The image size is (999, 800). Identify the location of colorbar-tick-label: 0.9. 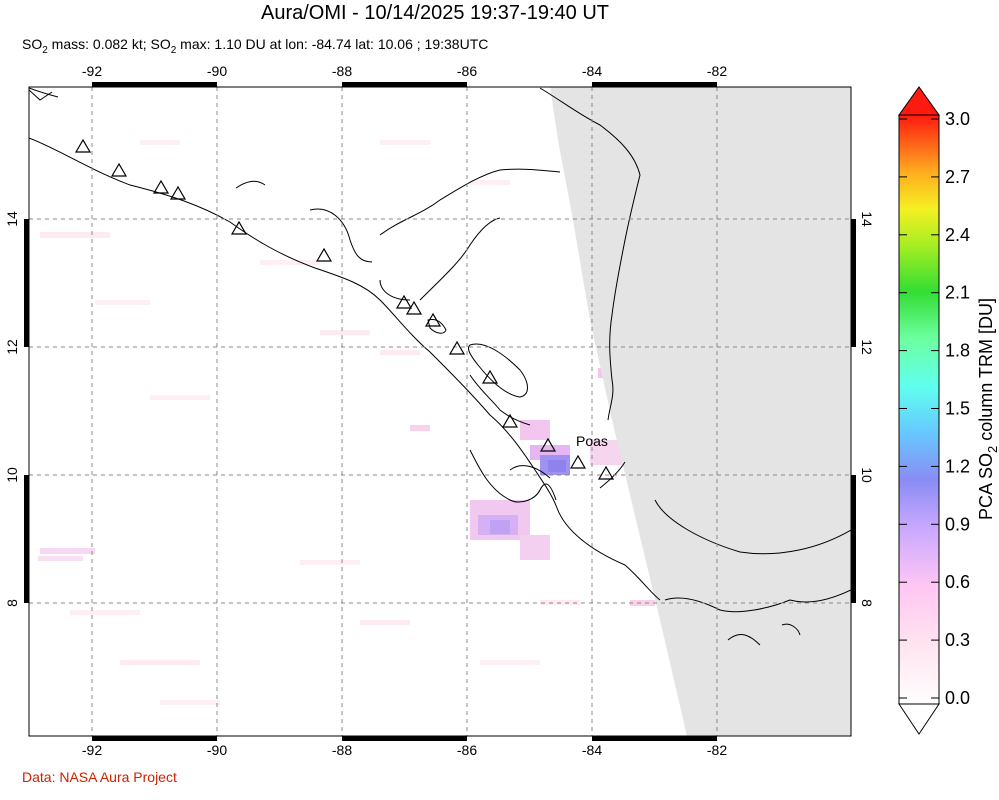
(957, 524).